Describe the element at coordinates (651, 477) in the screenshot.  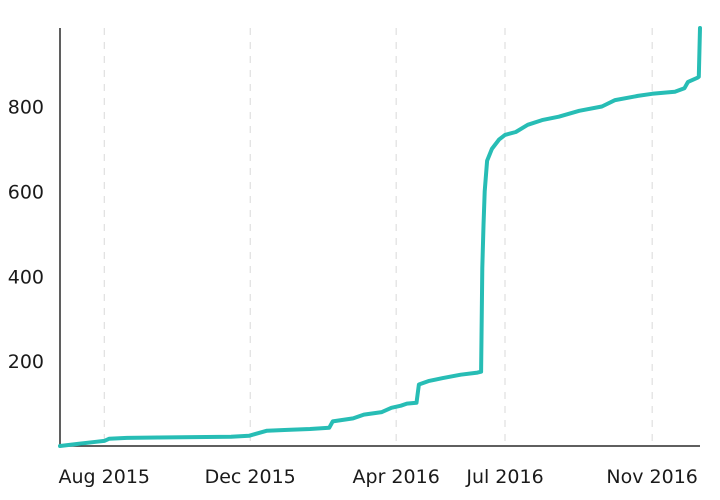
I see `x-tick-label: Nov 2016` at that location.